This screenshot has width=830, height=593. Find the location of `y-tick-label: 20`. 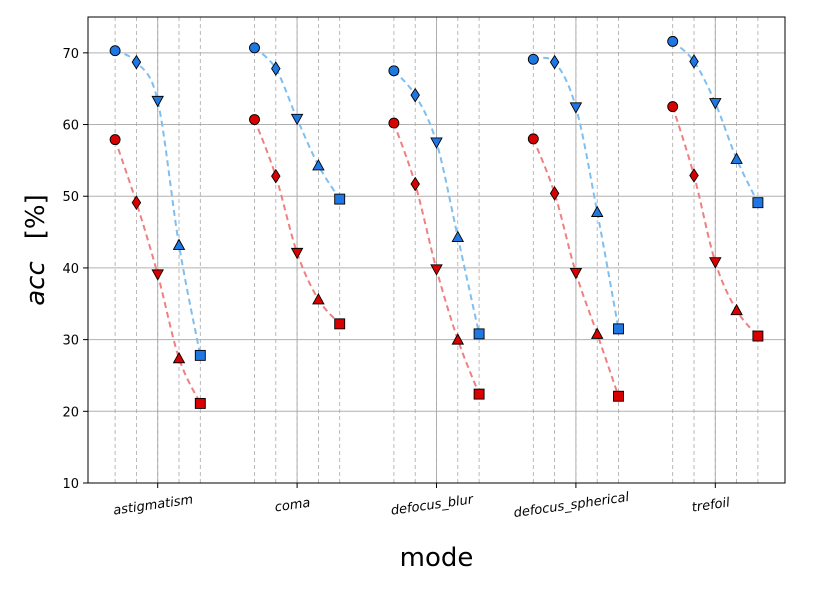

y-tick-label: 20 is located at coordinates (70, 412).